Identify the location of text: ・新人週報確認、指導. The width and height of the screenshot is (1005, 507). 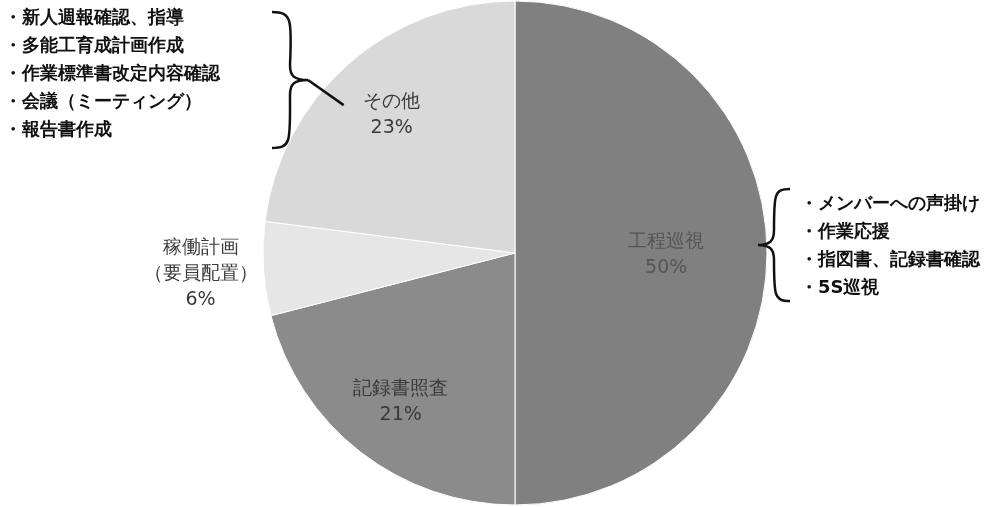
(94, 17).